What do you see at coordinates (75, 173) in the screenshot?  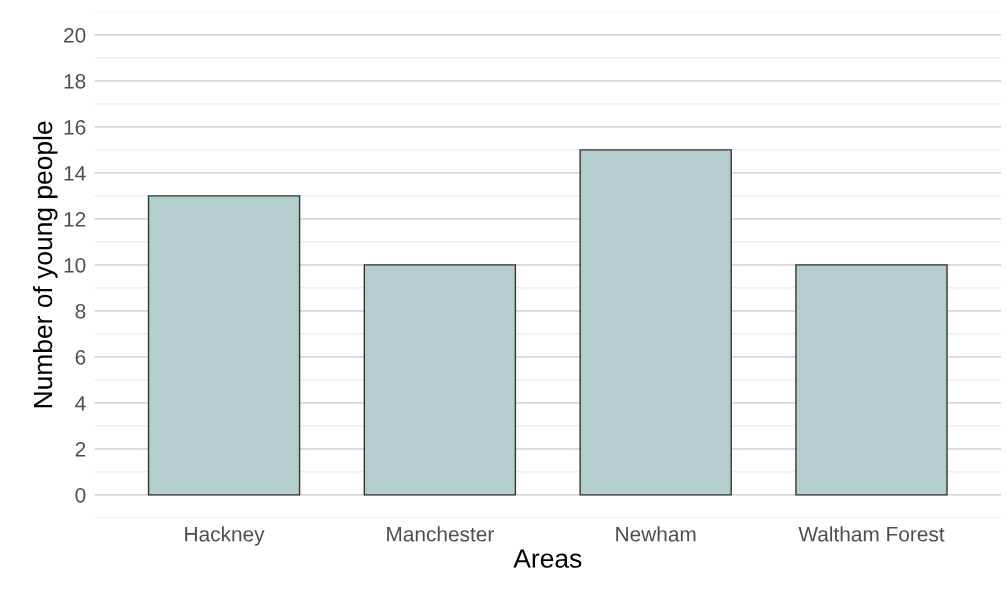 I see `y-tick-label: 14` at bounding box center [75, 173].